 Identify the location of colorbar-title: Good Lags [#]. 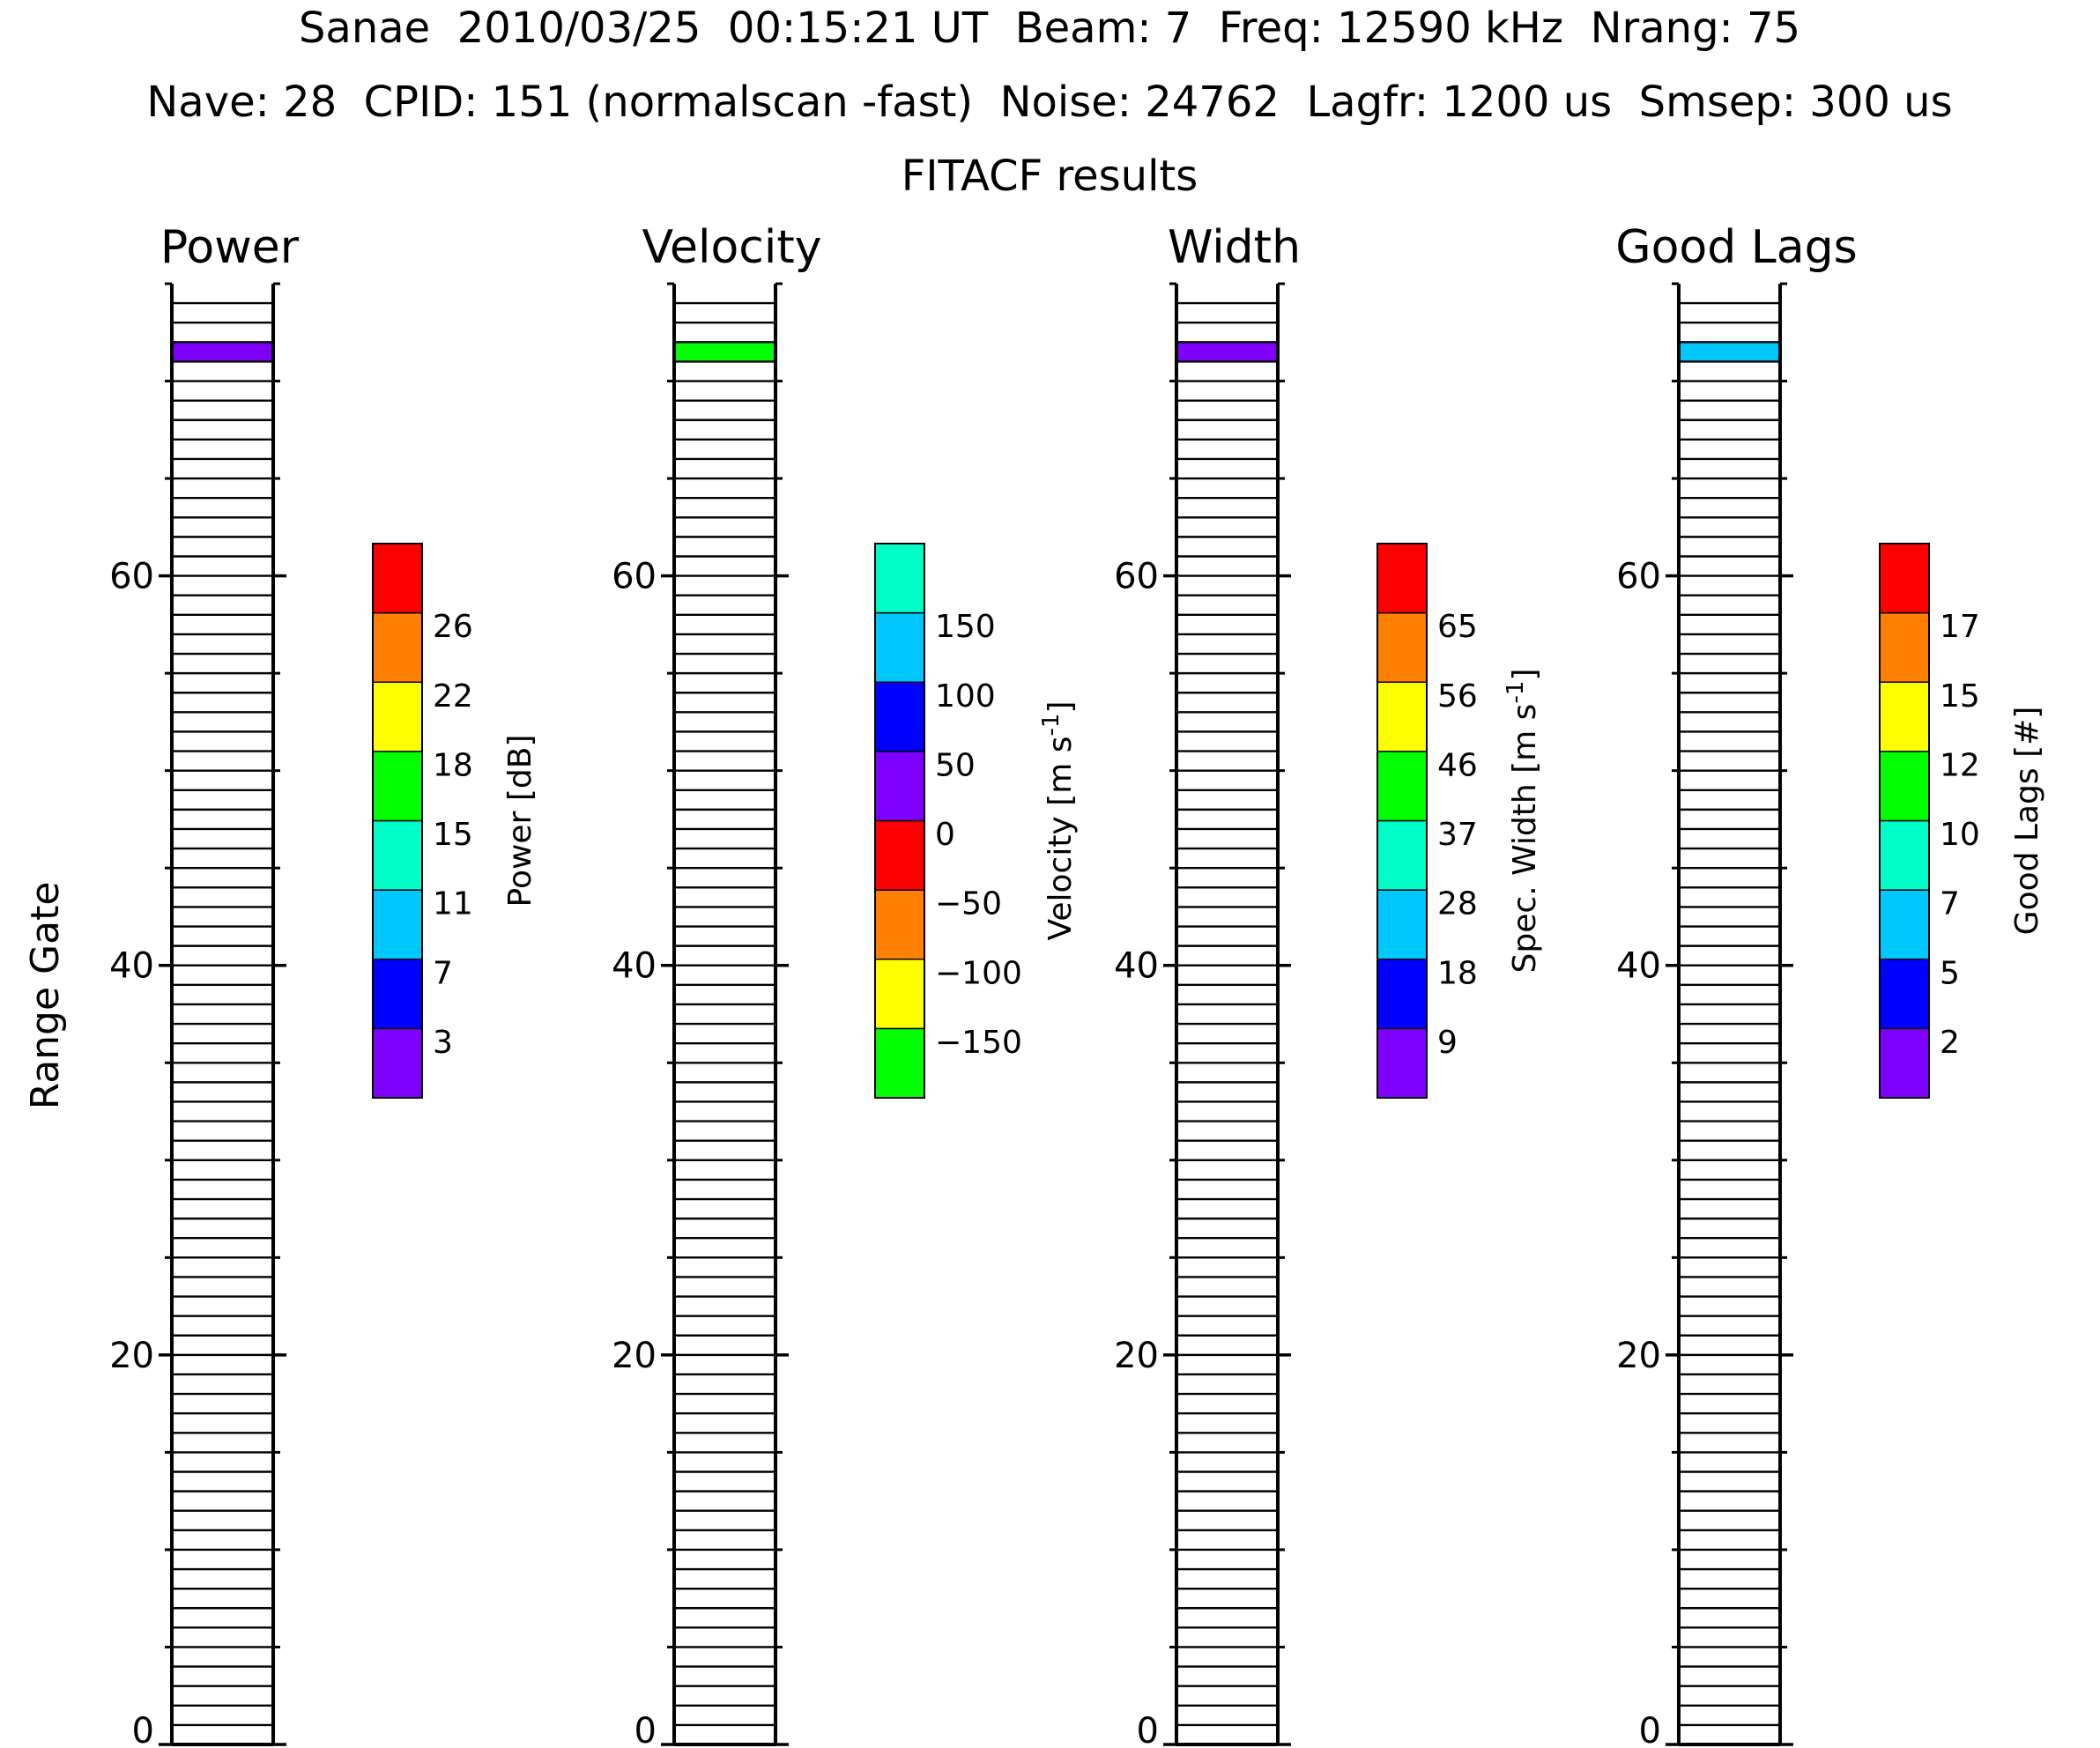
(2027, 821).